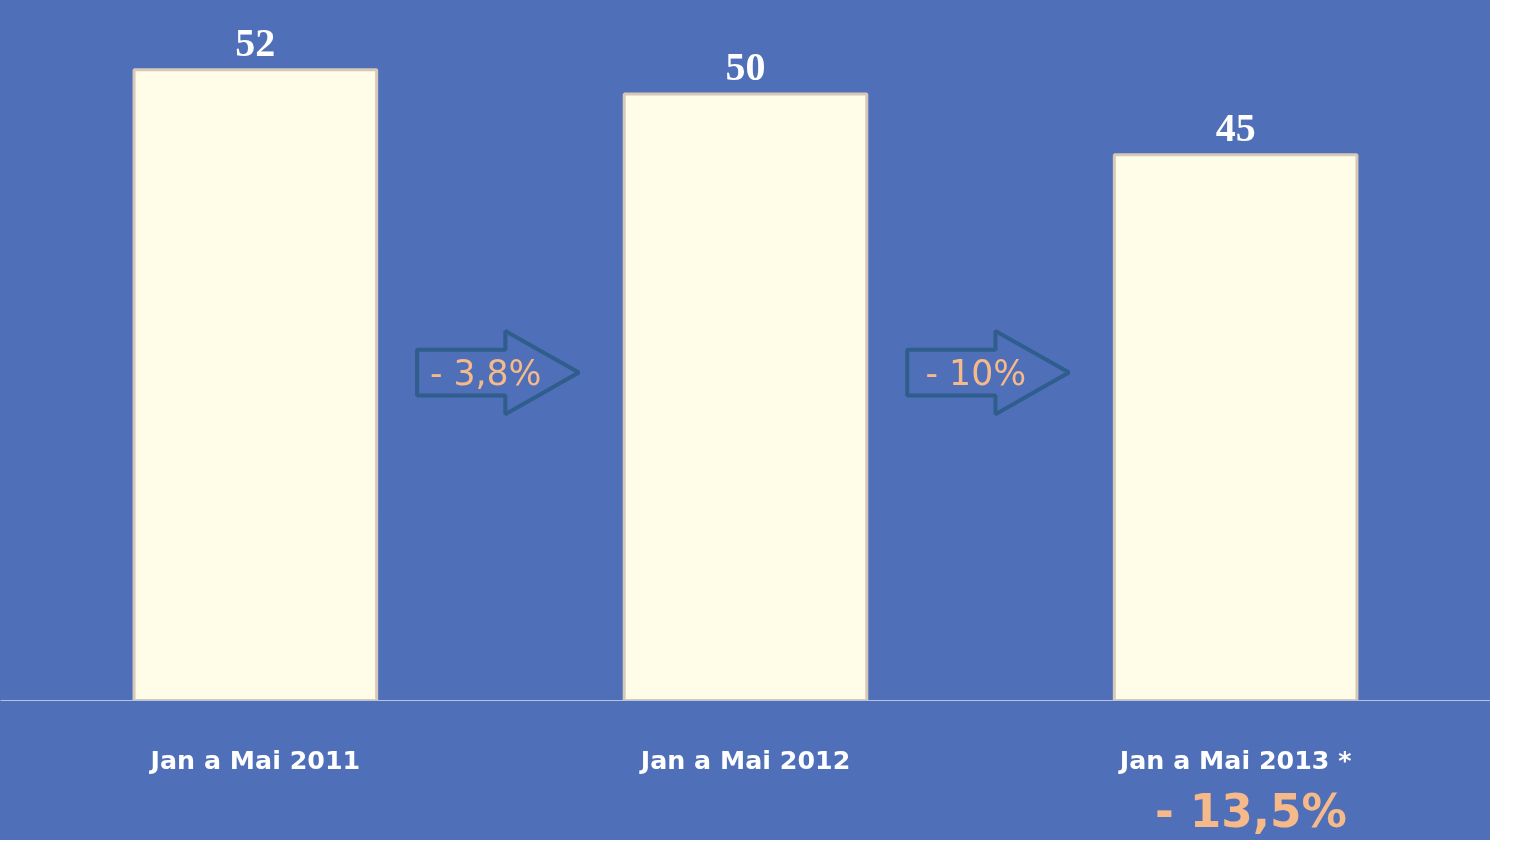  Describe the element at coordinates (1235, 127) in the screenshot. I see `data-label: 45` at that location.